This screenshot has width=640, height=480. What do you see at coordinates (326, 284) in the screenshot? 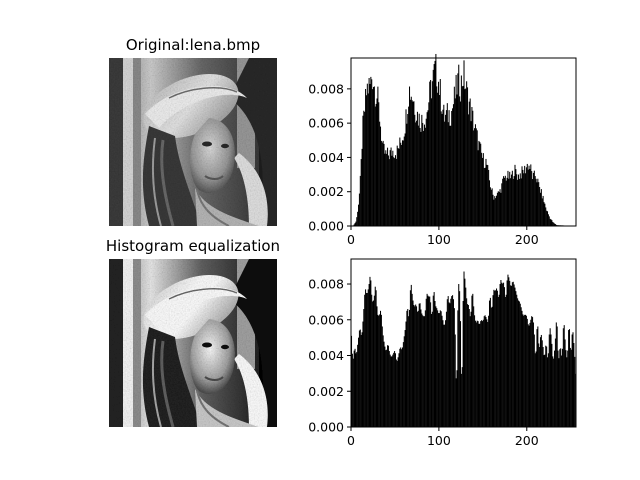
I see `y-tick-label: 0.008` at bounding box center [326, 284].